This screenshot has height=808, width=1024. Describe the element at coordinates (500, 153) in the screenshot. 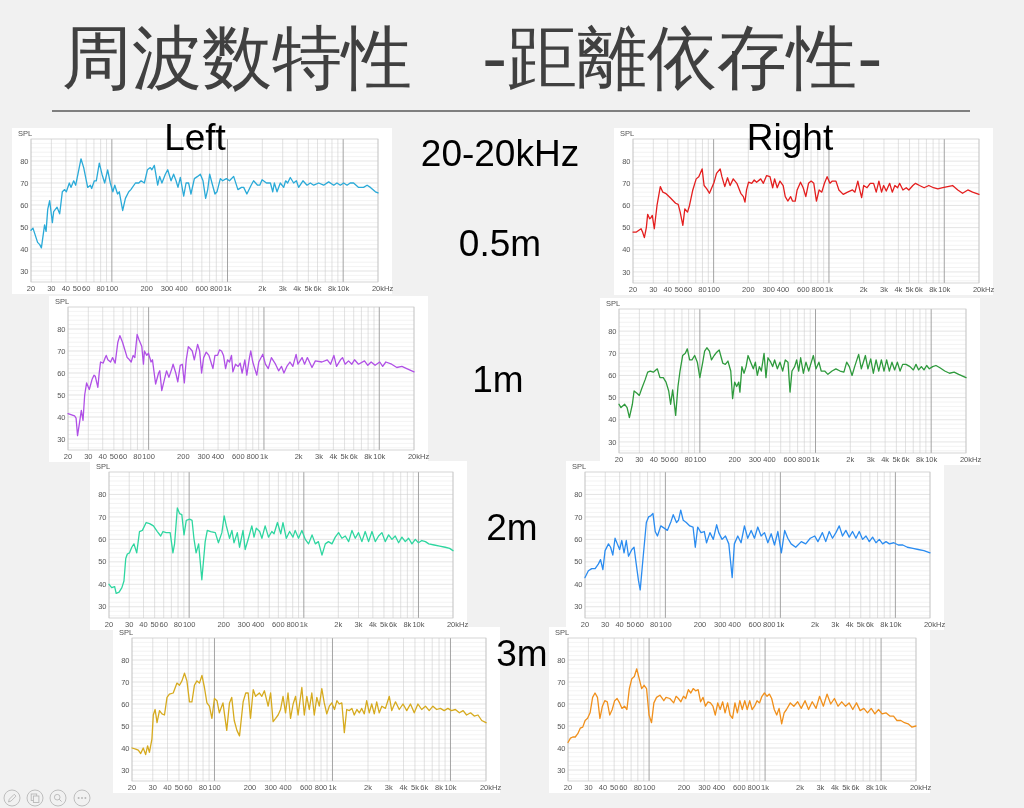

I see `text: 20-20kHz` at that location.